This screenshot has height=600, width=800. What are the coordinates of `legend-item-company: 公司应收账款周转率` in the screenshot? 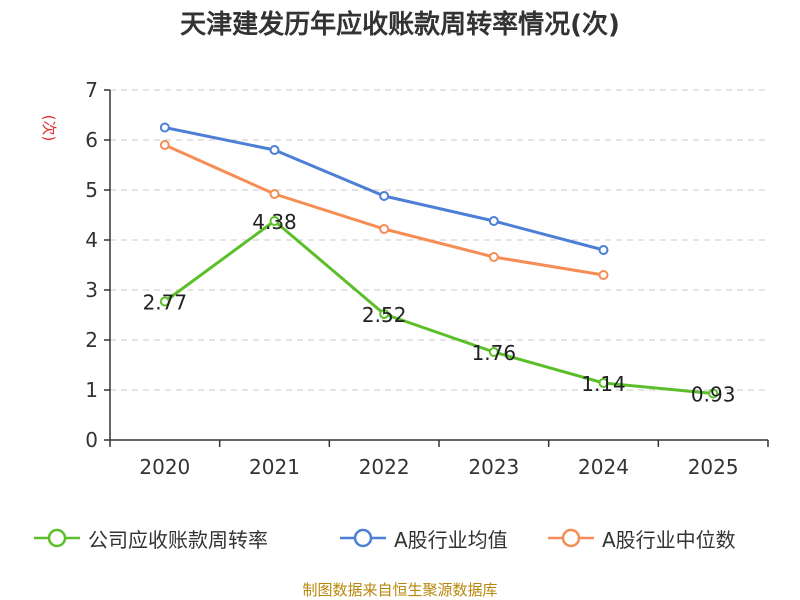 It's located at (150, 538).